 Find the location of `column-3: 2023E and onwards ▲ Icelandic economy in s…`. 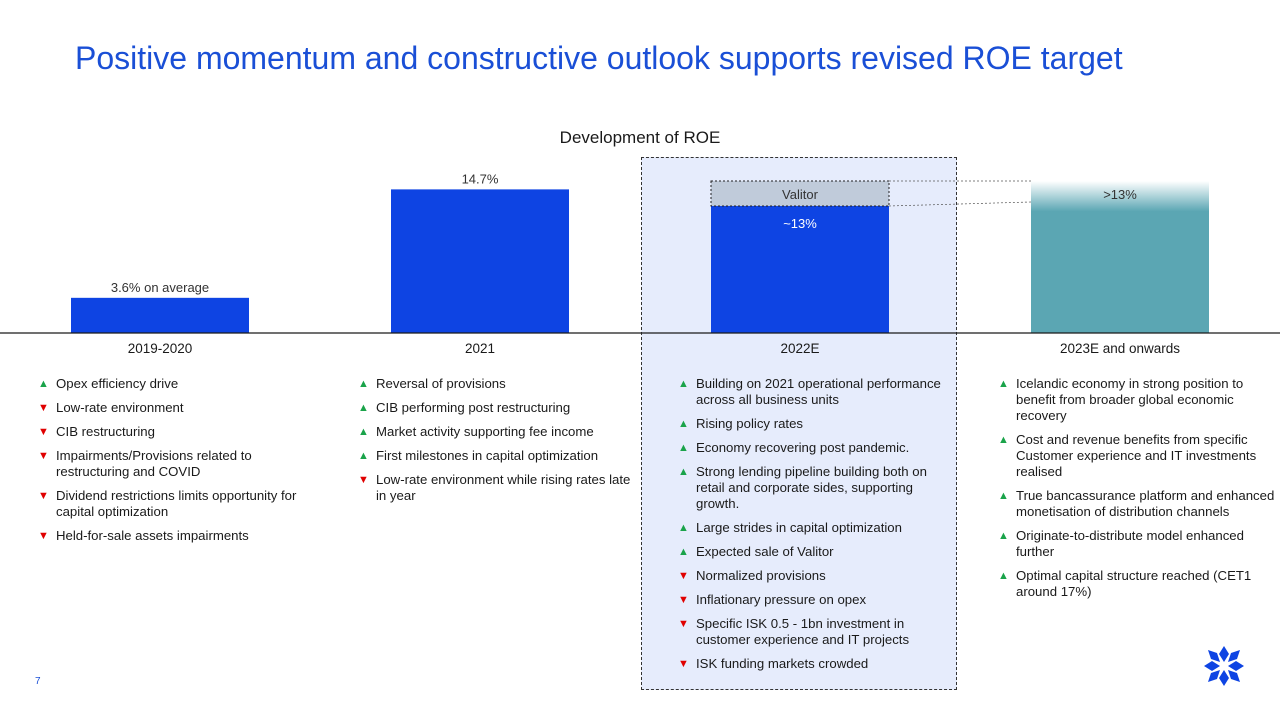

column-3: 2023E and onwards ▲ Icelandic economy in s… is located at coordinates (1138, 474).